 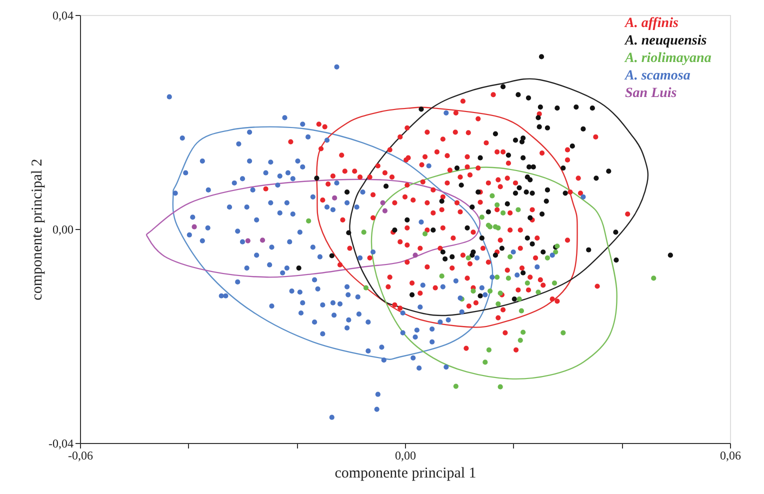 I want to click on text: A. neuquensis, so click(x=666, y=41).